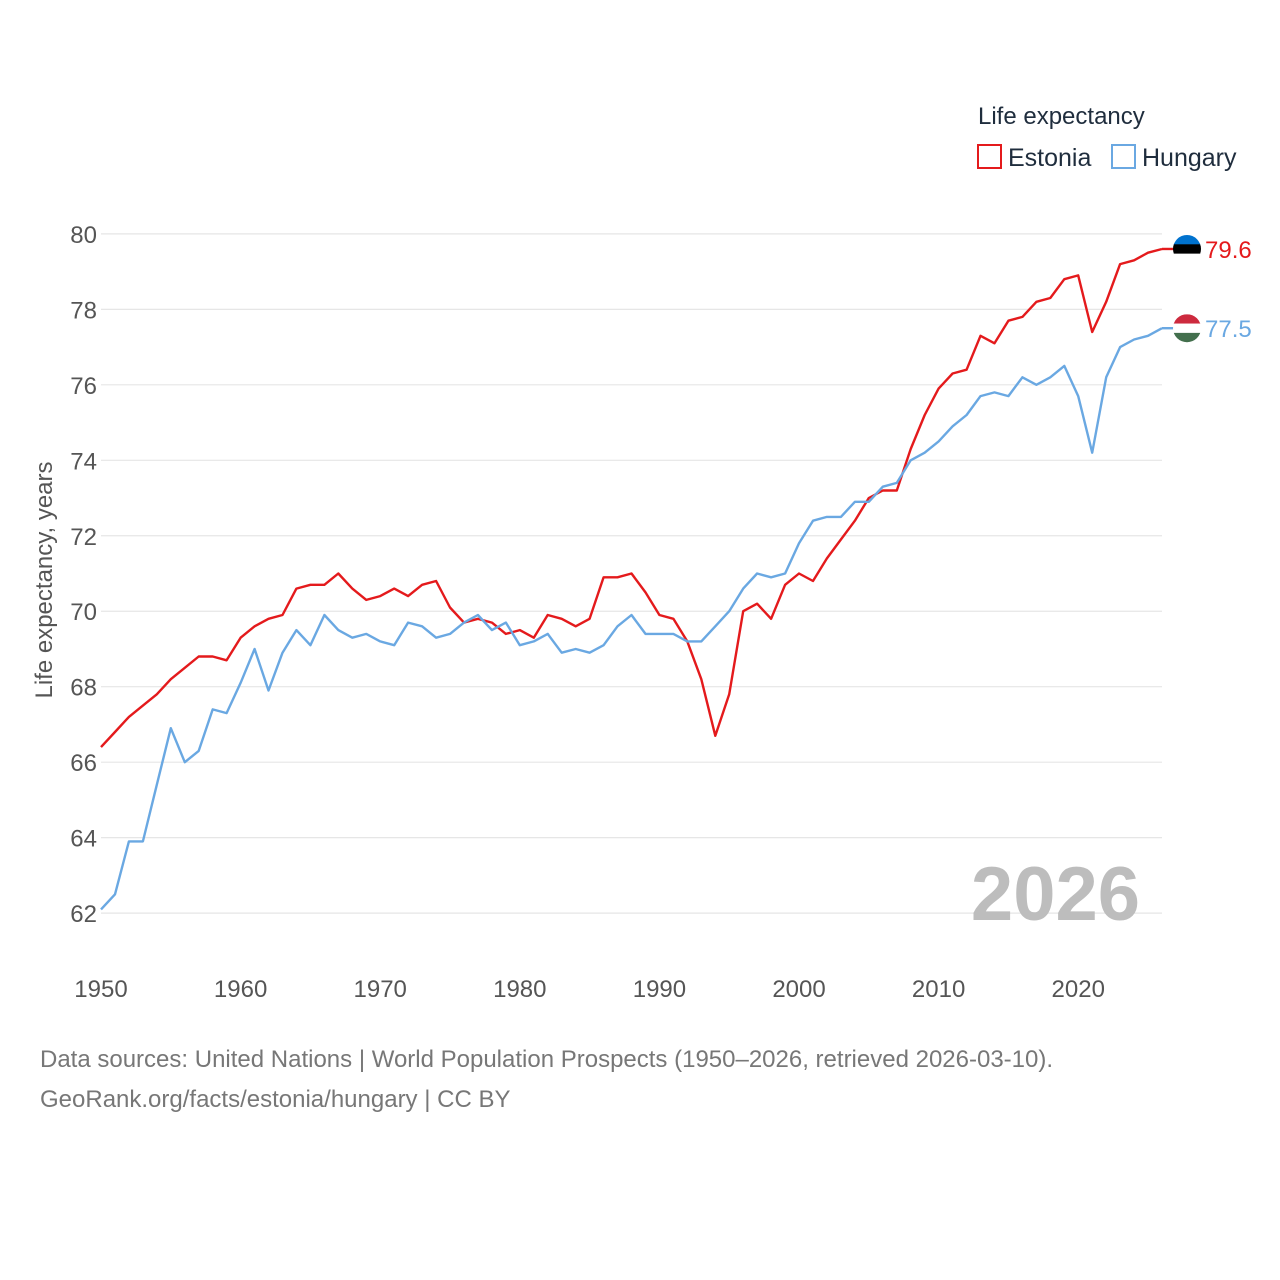 This screenshot has width=1280, height=1280. I want to click on flag-icon-estonia, so click(1187, 248).